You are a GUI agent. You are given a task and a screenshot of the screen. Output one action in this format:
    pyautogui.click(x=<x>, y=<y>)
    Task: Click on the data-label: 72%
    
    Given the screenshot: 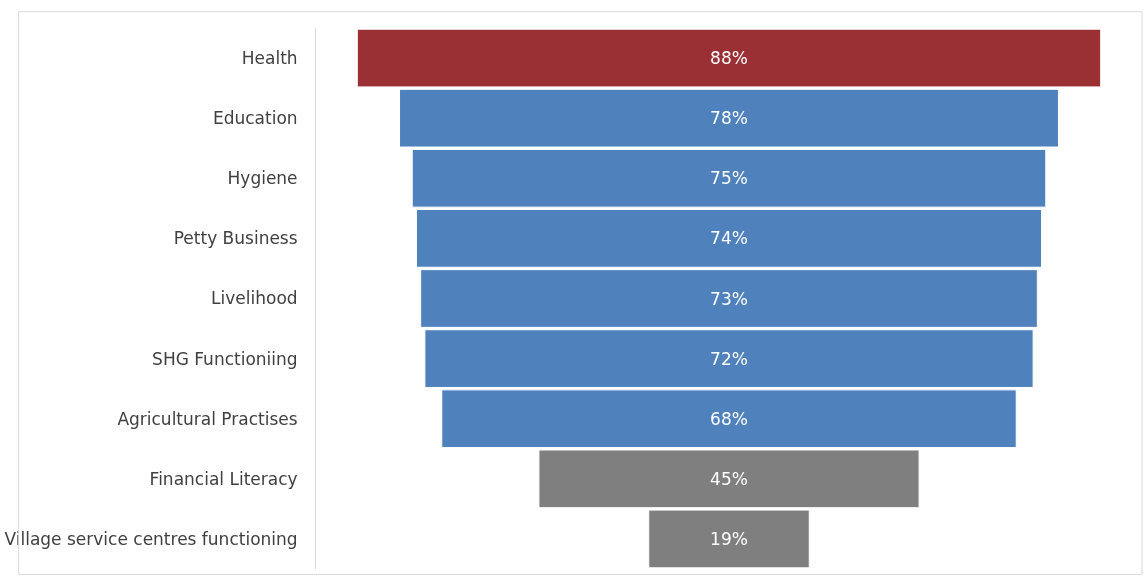 What is the action you would take?
    pyautogui.click(x=729, y=358)
    